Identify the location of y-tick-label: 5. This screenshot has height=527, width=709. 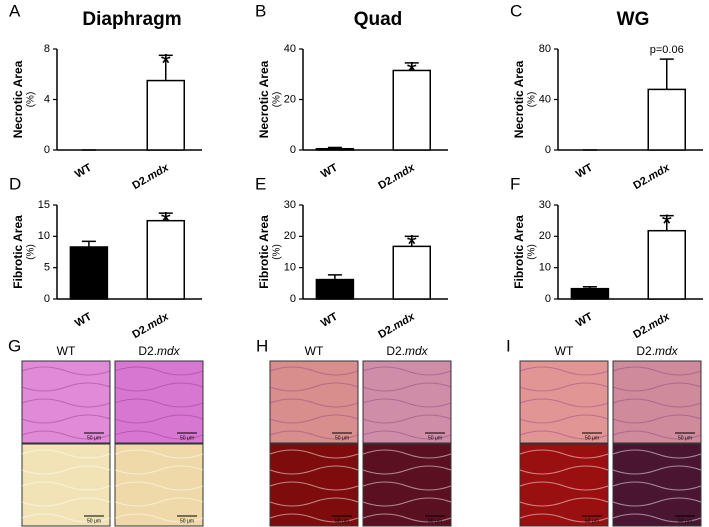
(47, 268).